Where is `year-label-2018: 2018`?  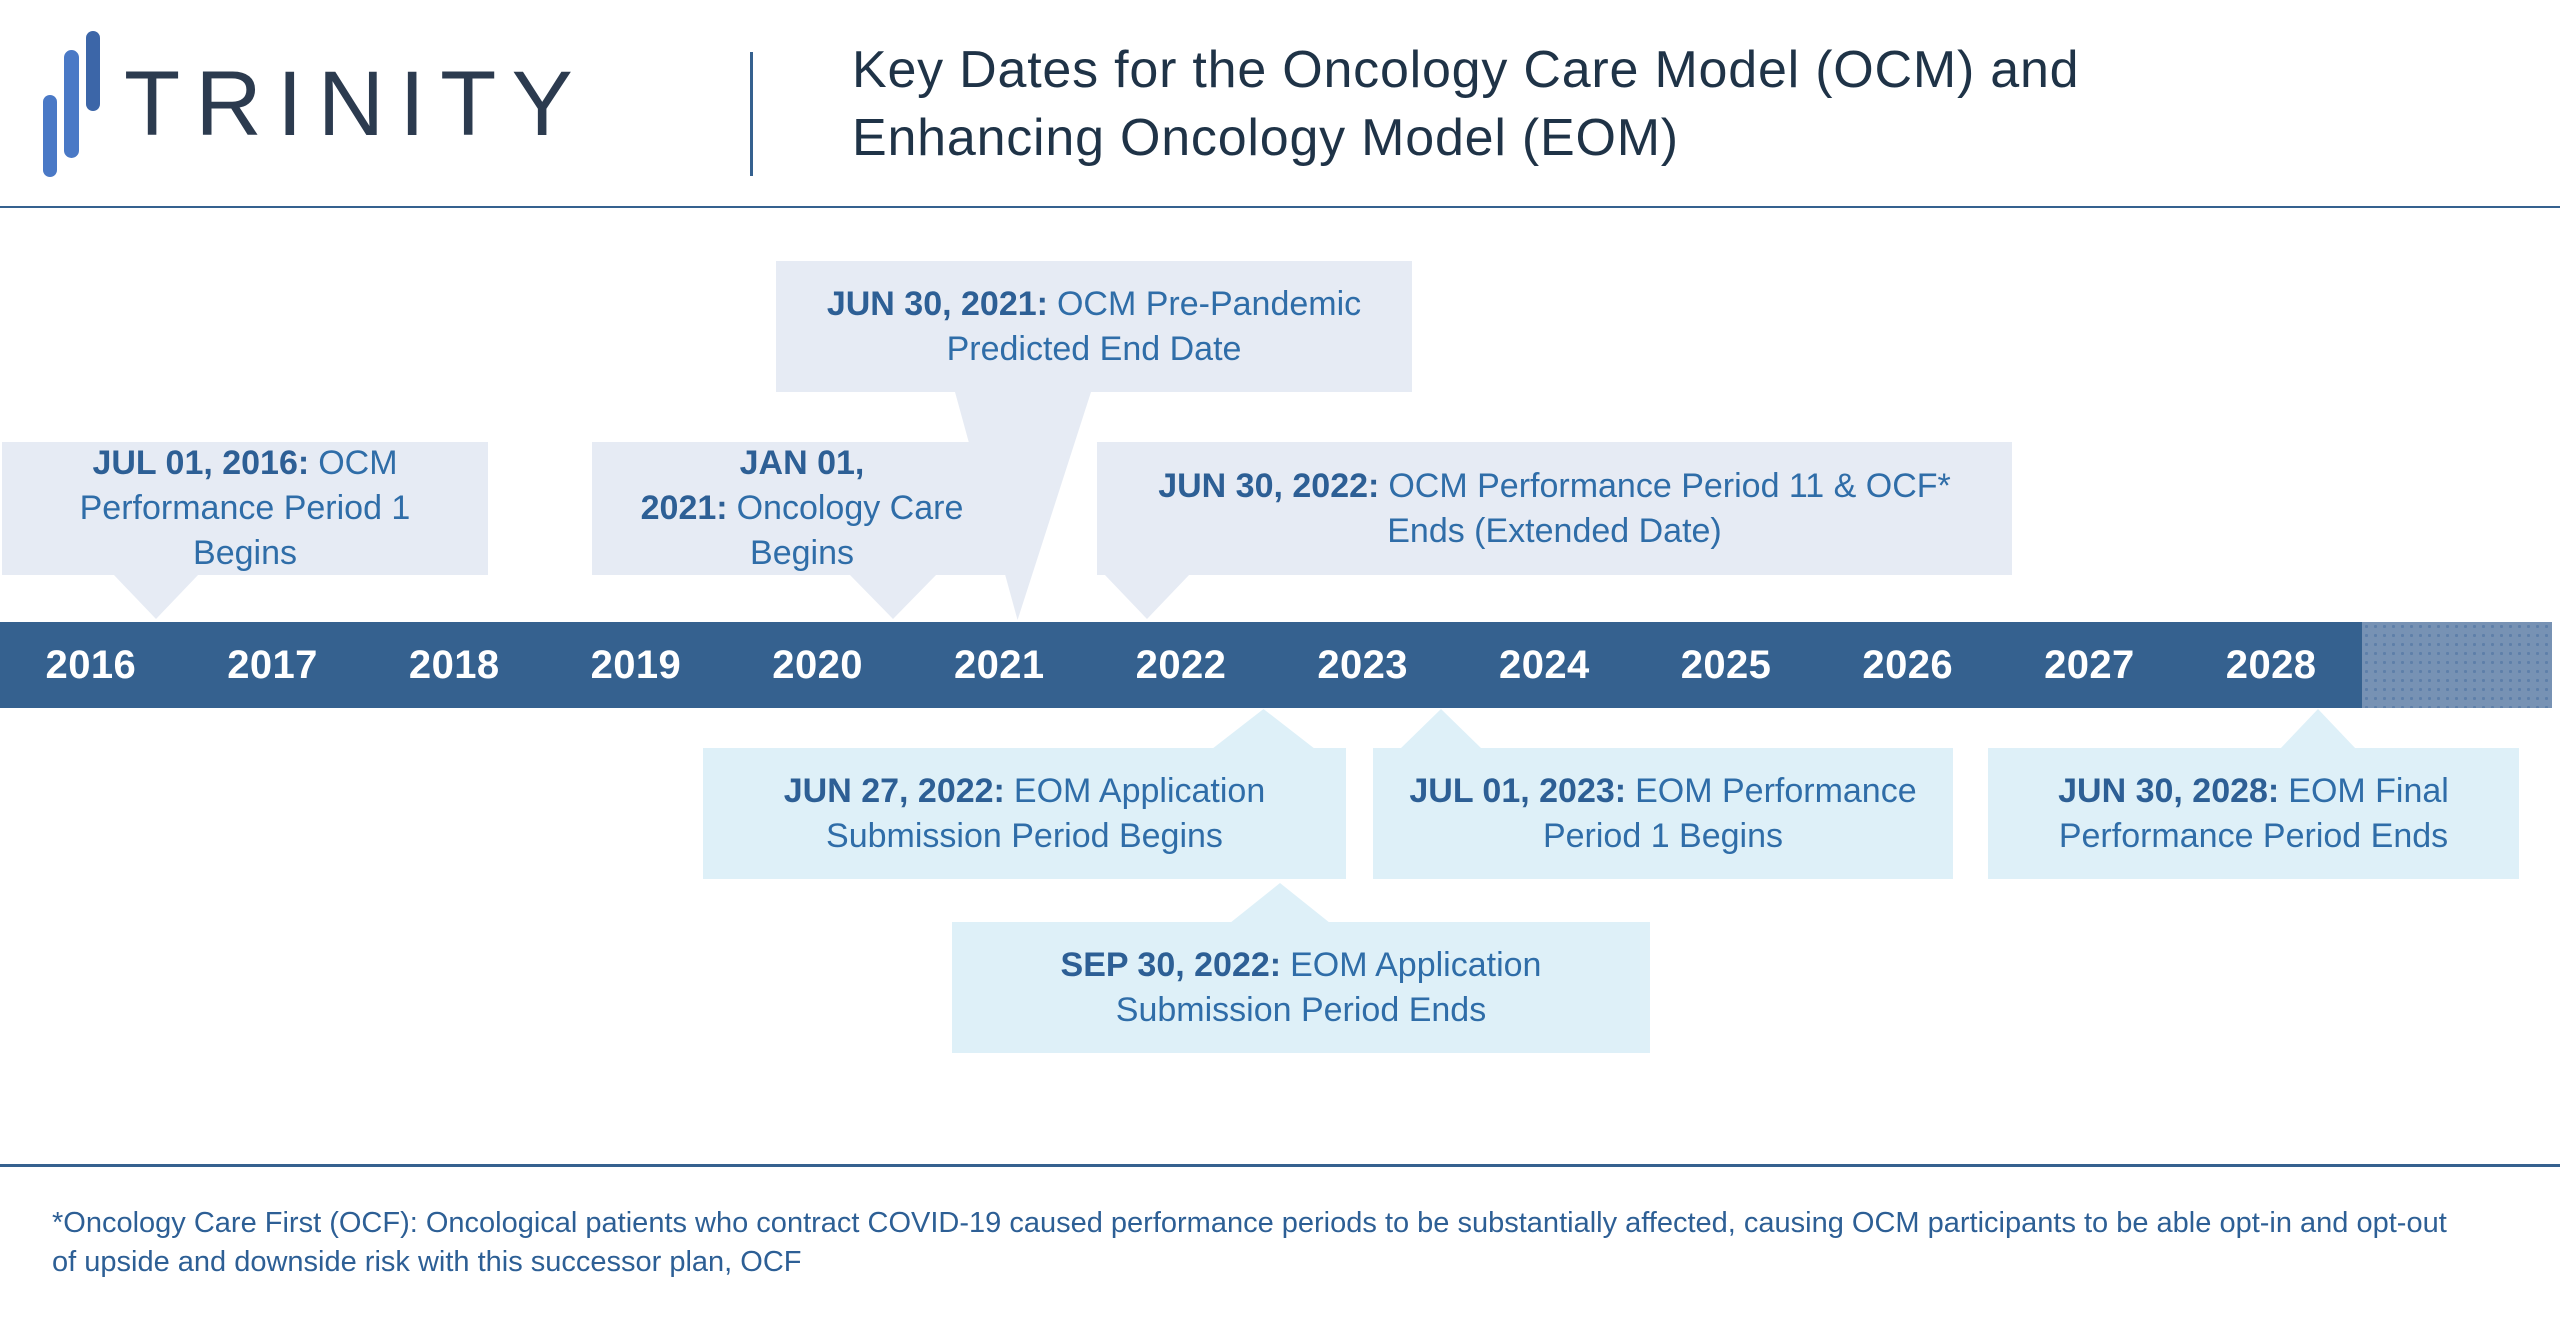
year-label-2018: 2018 is located at coordinates (454, 664).